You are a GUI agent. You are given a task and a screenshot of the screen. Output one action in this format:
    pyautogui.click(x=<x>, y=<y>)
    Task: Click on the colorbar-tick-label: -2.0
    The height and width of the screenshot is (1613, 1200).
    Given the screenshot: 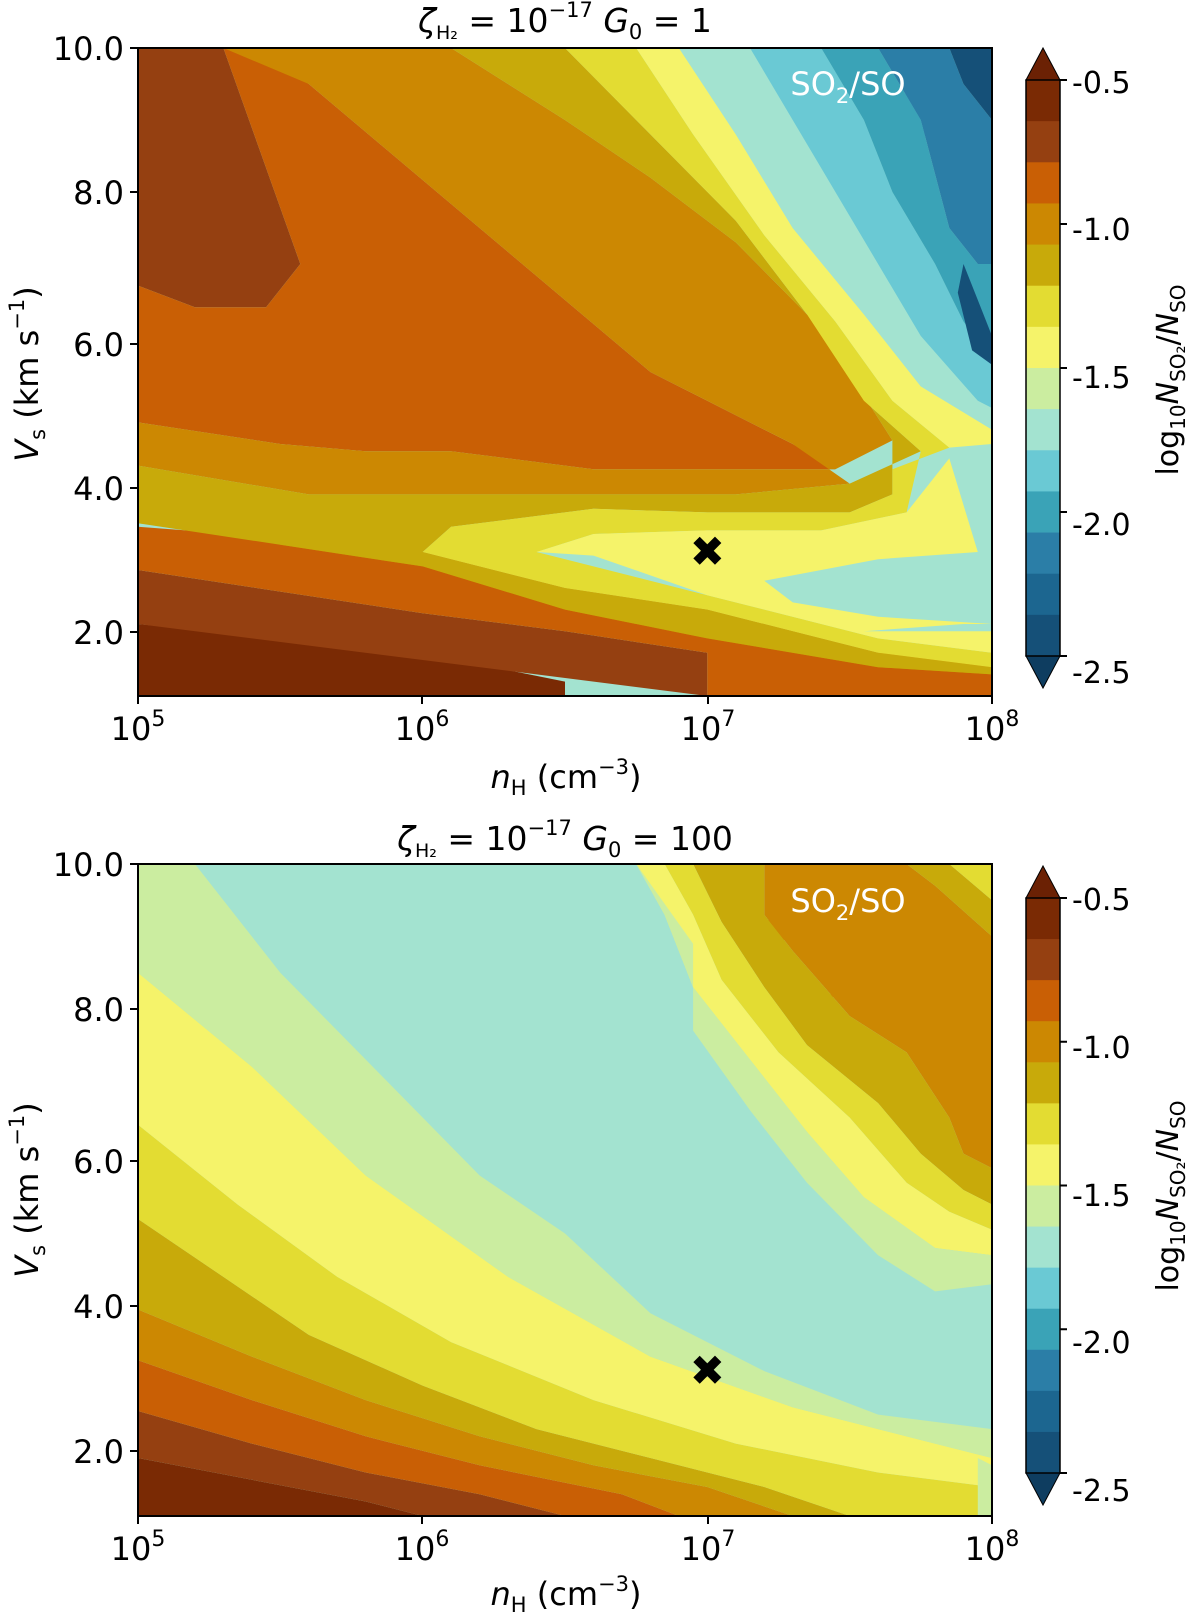 What is the action you would take?
    pyautogui.click(x=1101, y=525)
    